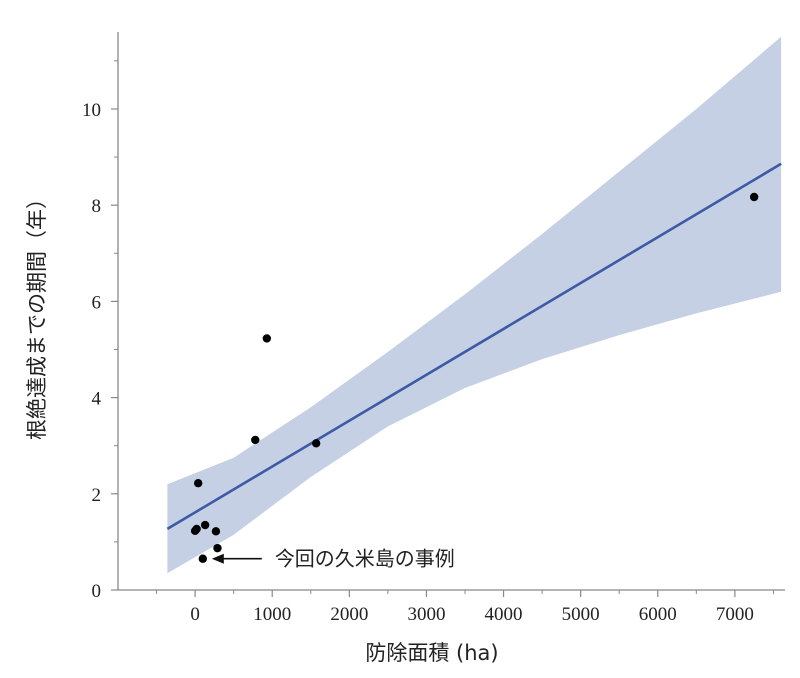 This screenshot has height=678, width=800. Describe the element at coordinates (97, 302) in the screenshot. I see `y-tick-label: 6` at that location.